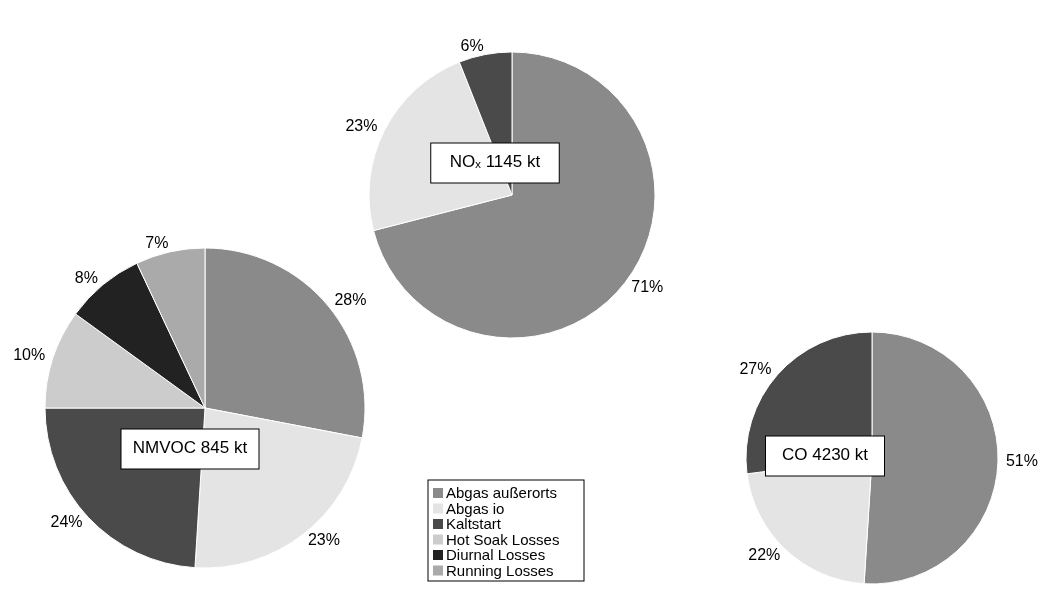 This screenshot has height=592, width=1041. Describe the element at coordinates (755, 368) in the screenshot. I see `data-label: 27%` at that location.